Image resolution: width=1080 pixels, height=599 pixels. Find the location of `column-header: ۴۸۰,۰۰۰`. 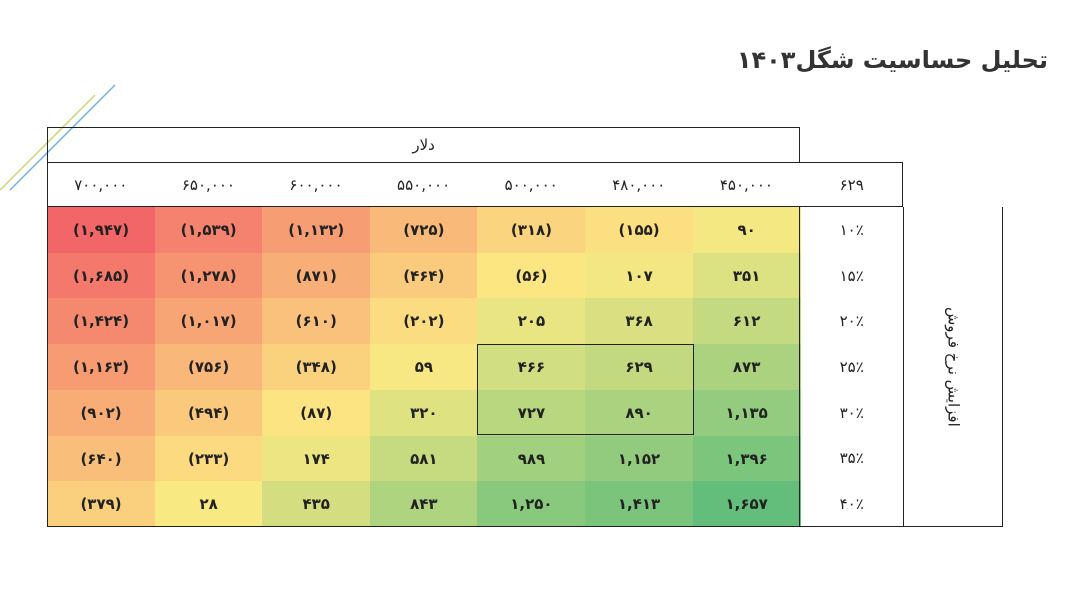

column-header: ۴۸۰,۰۰۰ is located at coordinates (639, 184).